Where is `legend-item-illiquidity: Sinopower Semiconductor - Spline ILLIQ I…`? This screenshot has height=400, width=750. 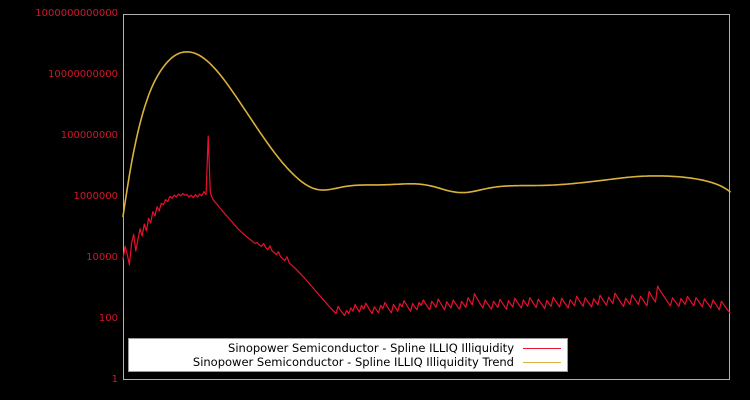
legend-item-illiquidity: Sinopower Semiconductor - Spline ILLIQ I… is located at coordinates (348, 348).